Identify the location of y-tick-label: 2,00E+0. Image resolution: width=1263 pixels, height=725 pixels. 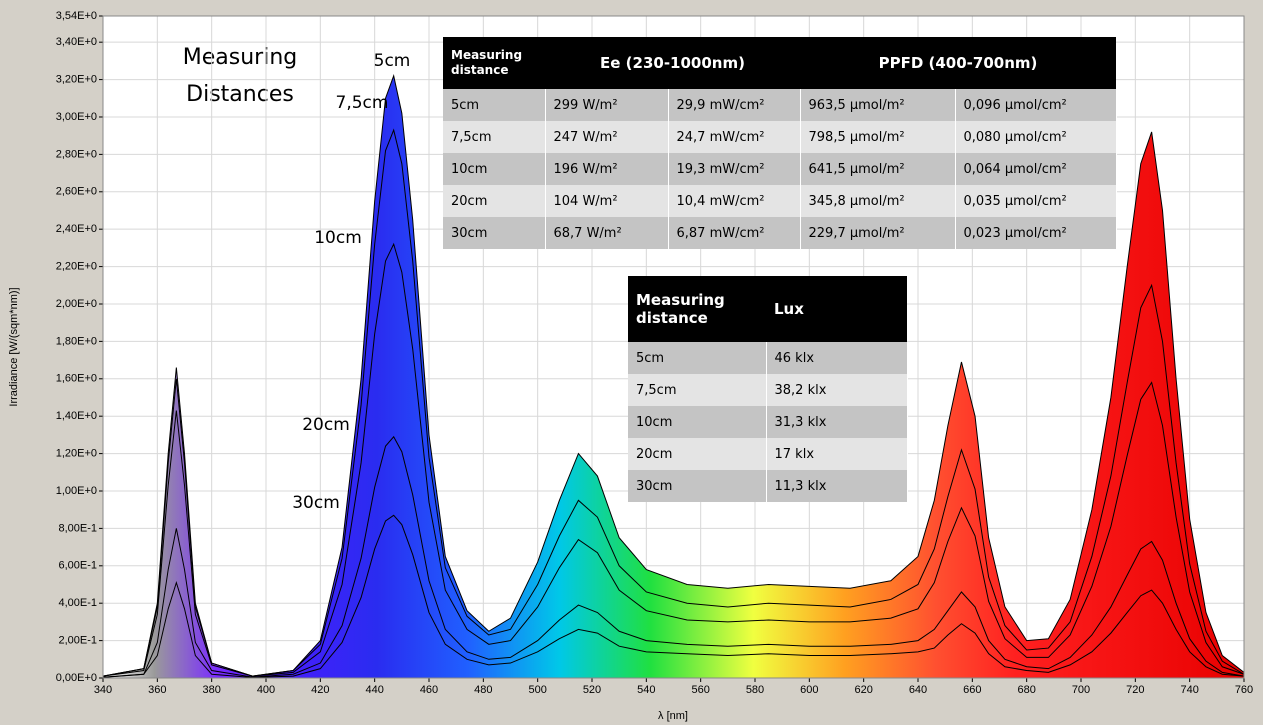
(76, 304).